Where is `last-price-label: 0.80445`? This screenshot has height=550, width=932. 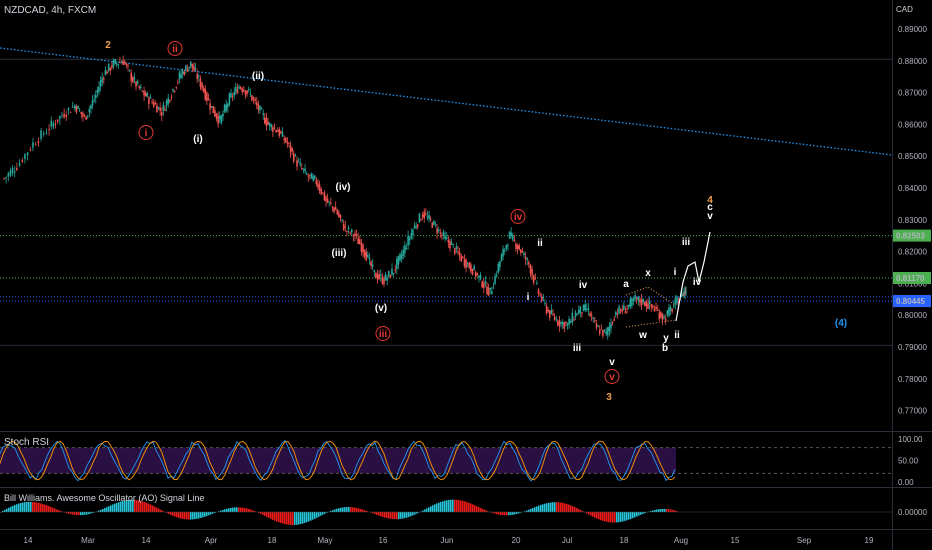 last-price-label: 0.80445 is located at coordinates (910, 301).